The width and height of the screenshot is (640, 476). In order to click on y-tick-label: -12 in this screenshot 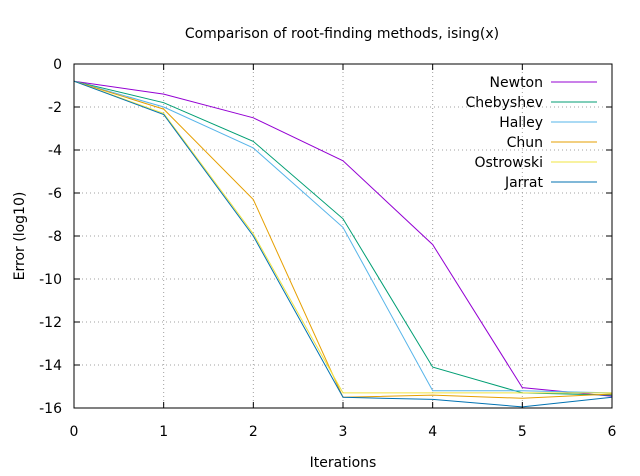, I will do `click(50, 323)`.